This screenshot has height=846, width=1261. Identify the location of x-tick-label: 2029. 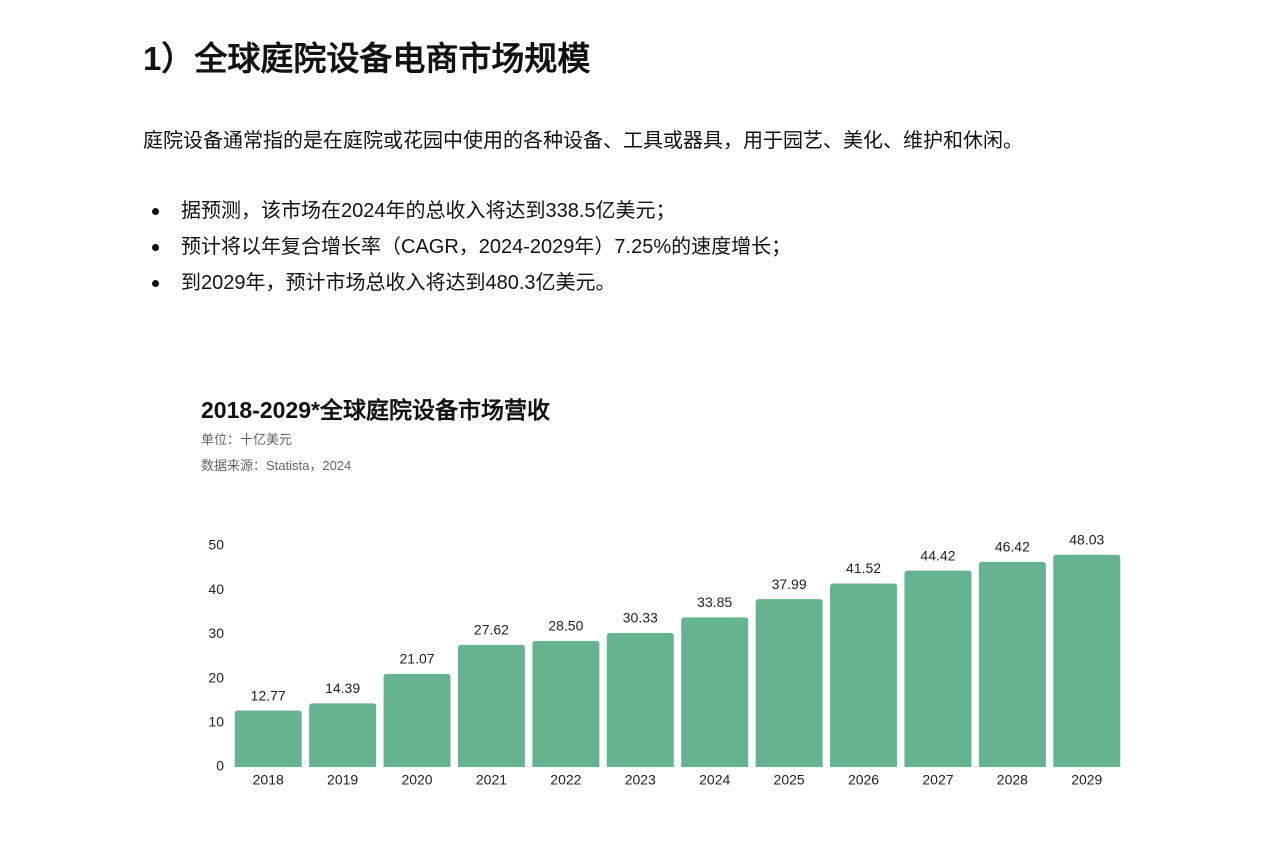
(1086, 780).